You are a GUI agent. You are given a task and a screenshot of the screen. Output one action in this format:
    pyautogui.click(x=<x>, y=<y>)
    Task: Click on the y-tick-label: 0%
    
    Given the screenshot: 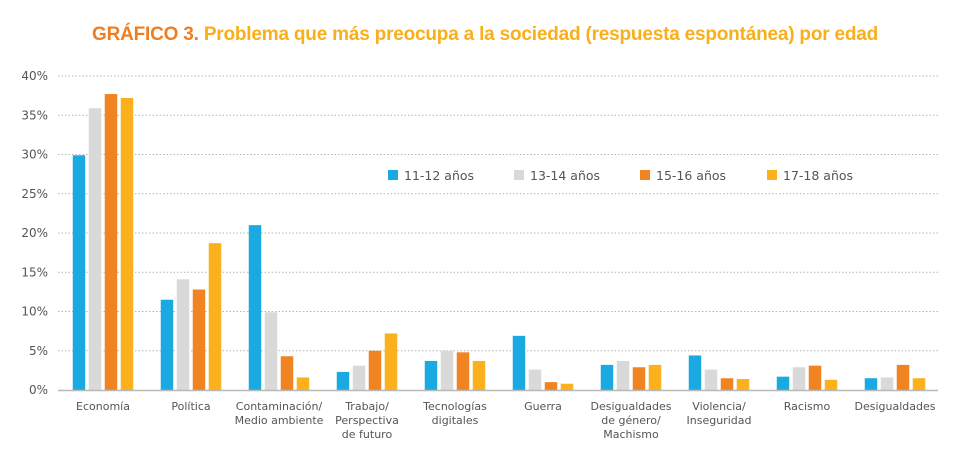 What is the action you would take?
    pyautogui.click(x=38, y=390)
    